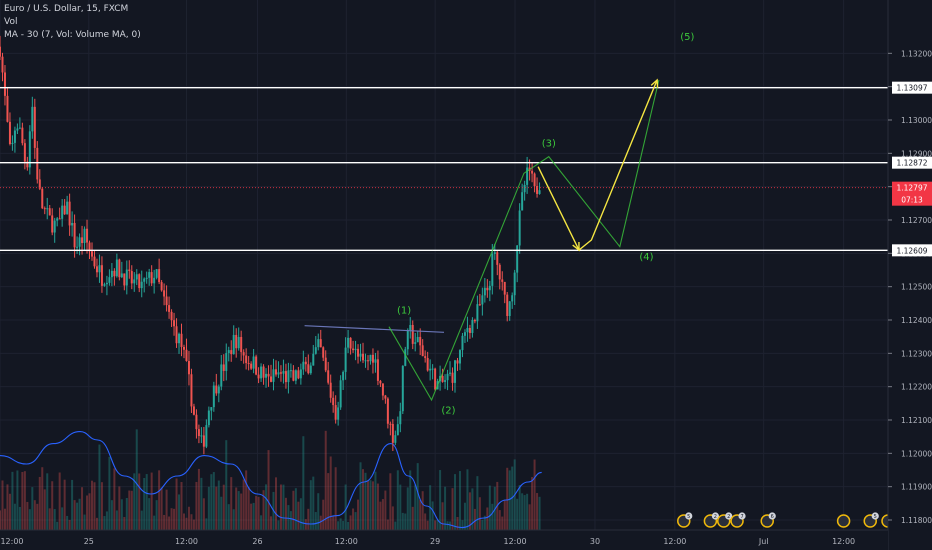  What do you see at coordinates (772, 517) in the screenshot?
I see `event-count: 6` at bounding box center [772, 517].